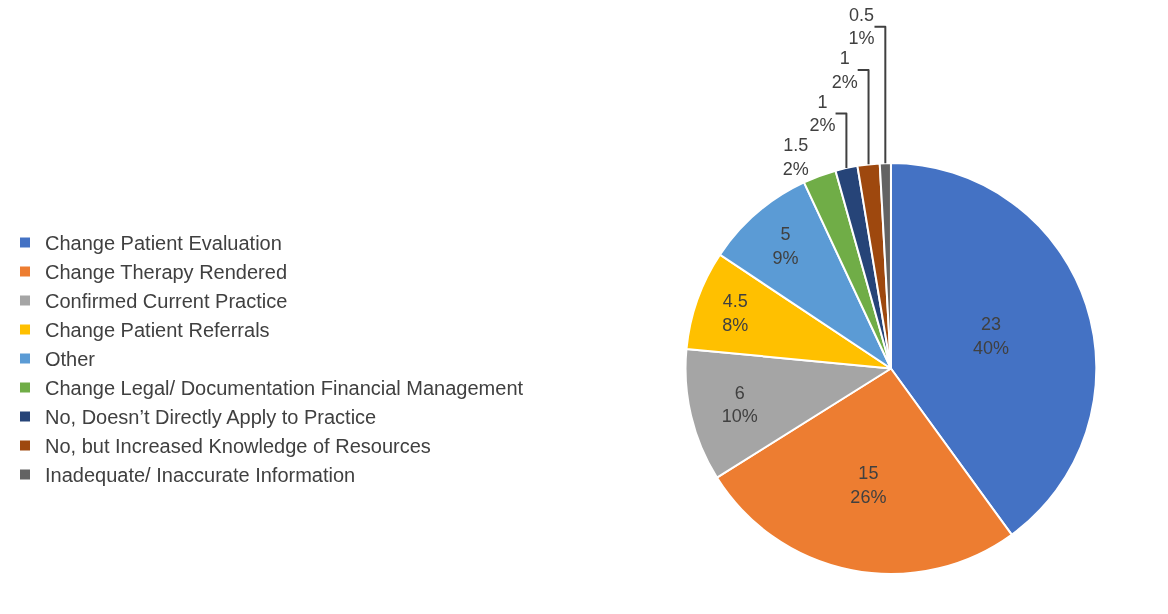  I want to click on data-label: 15 26%, so click(868, 485).